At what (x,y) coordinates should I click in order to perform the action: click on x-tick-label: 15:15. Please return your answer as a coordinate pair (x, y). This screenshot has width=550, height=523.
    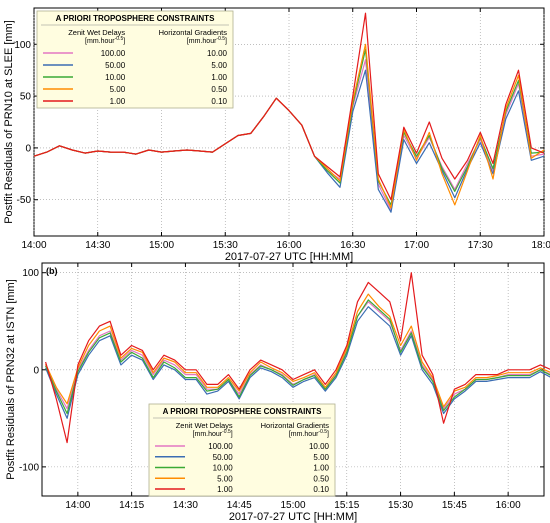
    Looking at the image, I should click on (346, 505).